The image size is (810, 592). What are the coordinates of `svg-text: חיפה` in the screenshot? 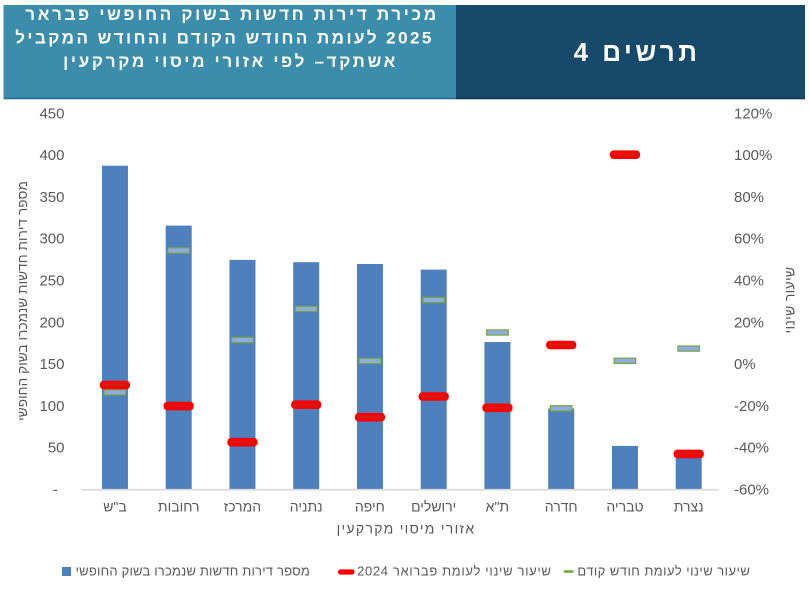 It's located at (370, 507).